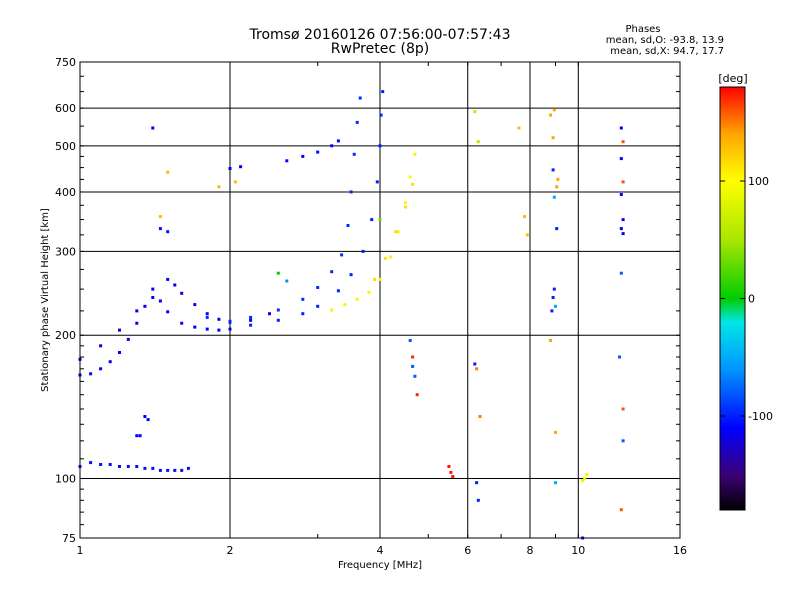 This screenshot has width=800, height=600. What do you see at coordinates (667, 51) in the screenshot?
I see `stats-x-mode: mean, sd,X: 94.7, 17.7` at bounding box center [667, 51].